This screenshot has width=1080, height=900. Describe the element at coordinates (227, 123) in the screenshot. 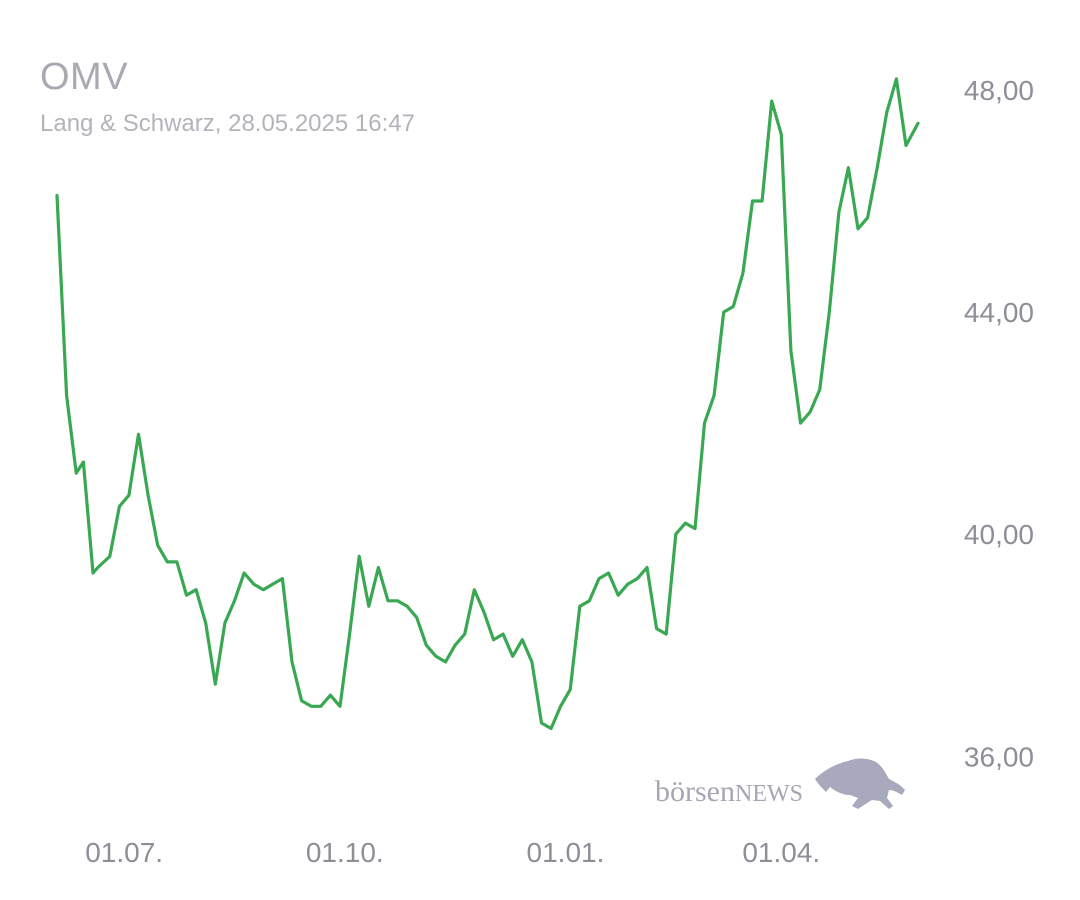

I see `chart-subtitle: Lang & Schwarz, 28.05.2025 16:47` at that location.